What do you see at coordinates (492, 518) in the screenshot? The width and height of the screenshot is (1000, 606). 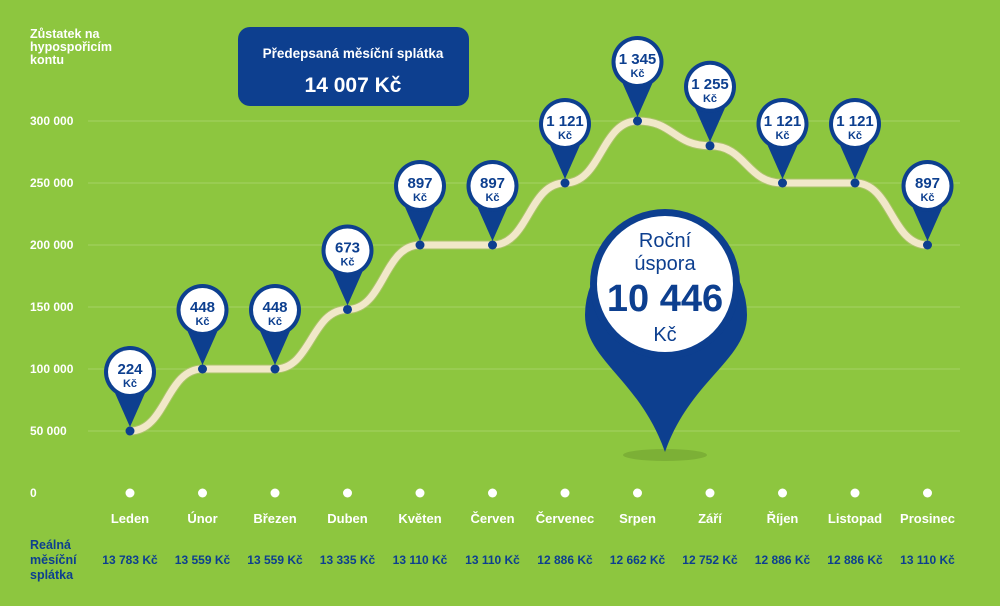 I see `x-tick-label: Červen` at bounding box center [492, 518].